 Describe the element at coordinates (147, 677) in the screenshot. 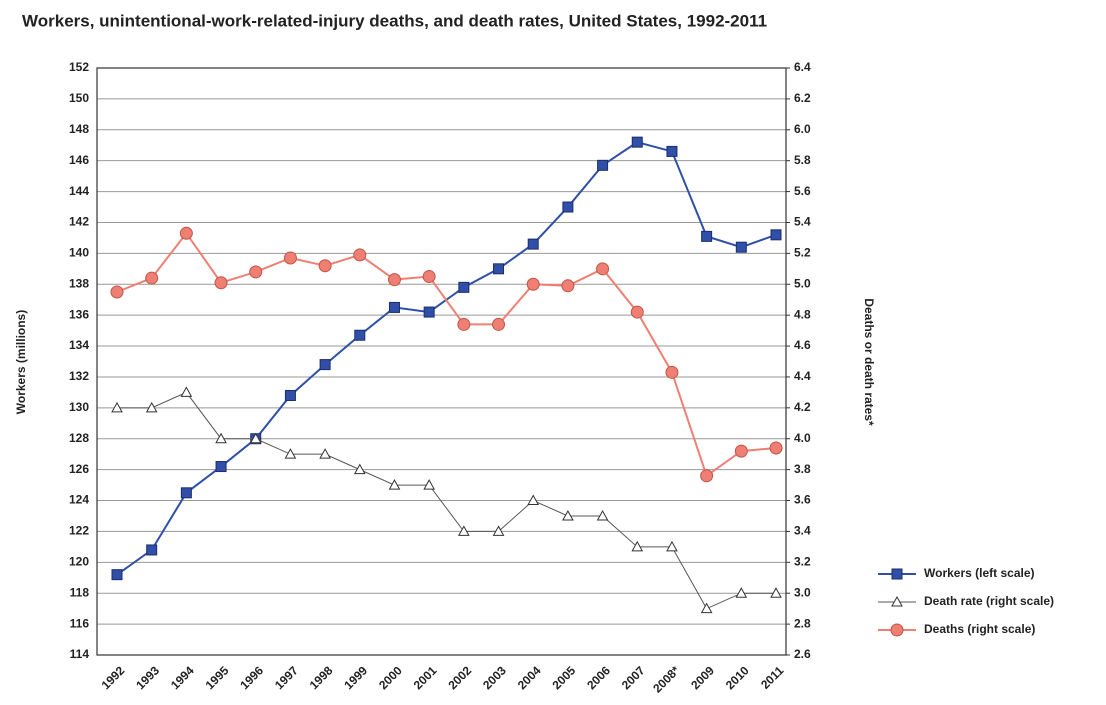

I see `x-tick-label: 1993` at that location.